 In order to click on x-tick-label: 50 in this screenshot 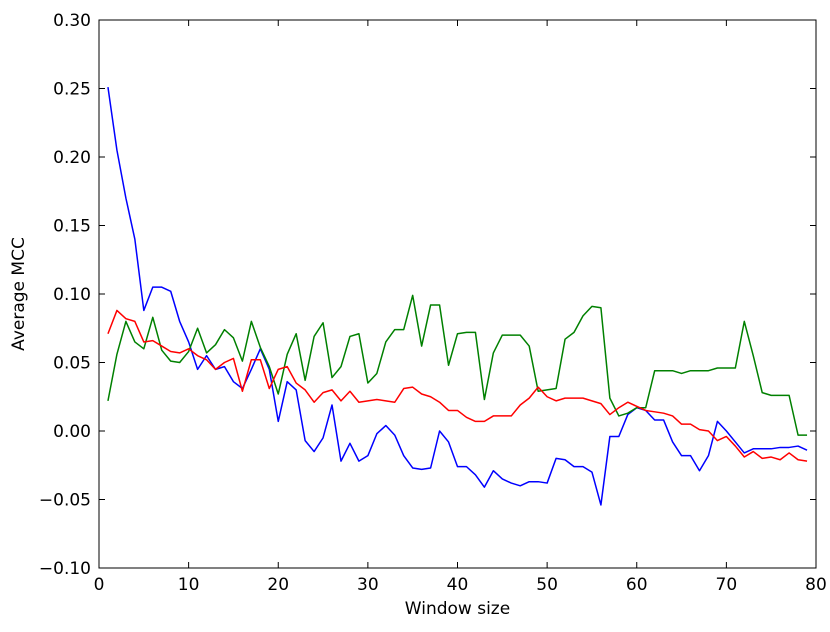, I will do `click(547, 585)`.